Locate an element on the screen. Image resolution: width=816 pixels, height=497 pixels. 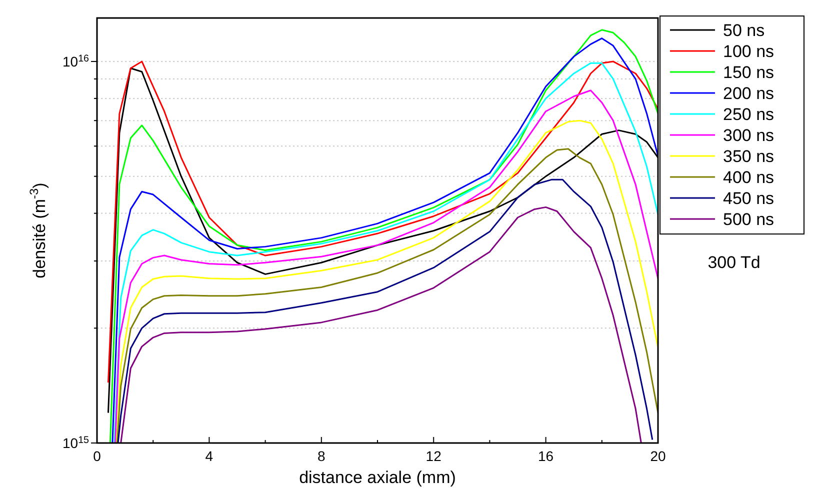
x-axis-title: distance axiale (mm) is located at coordinates (377, 477).